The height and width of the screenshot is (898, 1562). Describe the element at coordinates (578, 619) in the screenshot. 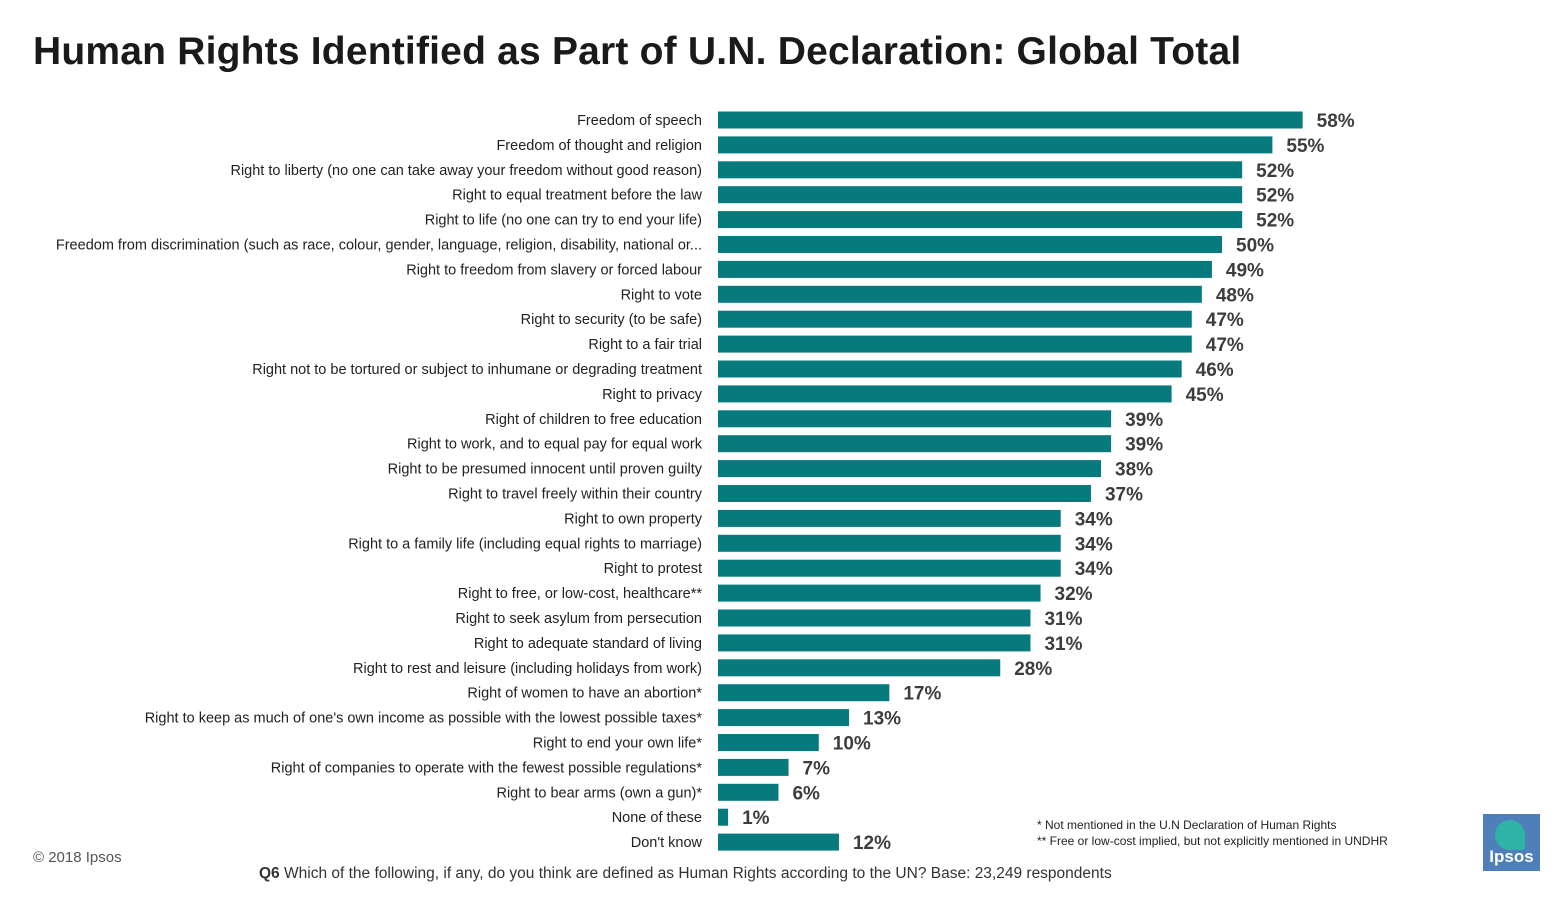

I see `category-label: Right to seek asylum from persecution` at that location.